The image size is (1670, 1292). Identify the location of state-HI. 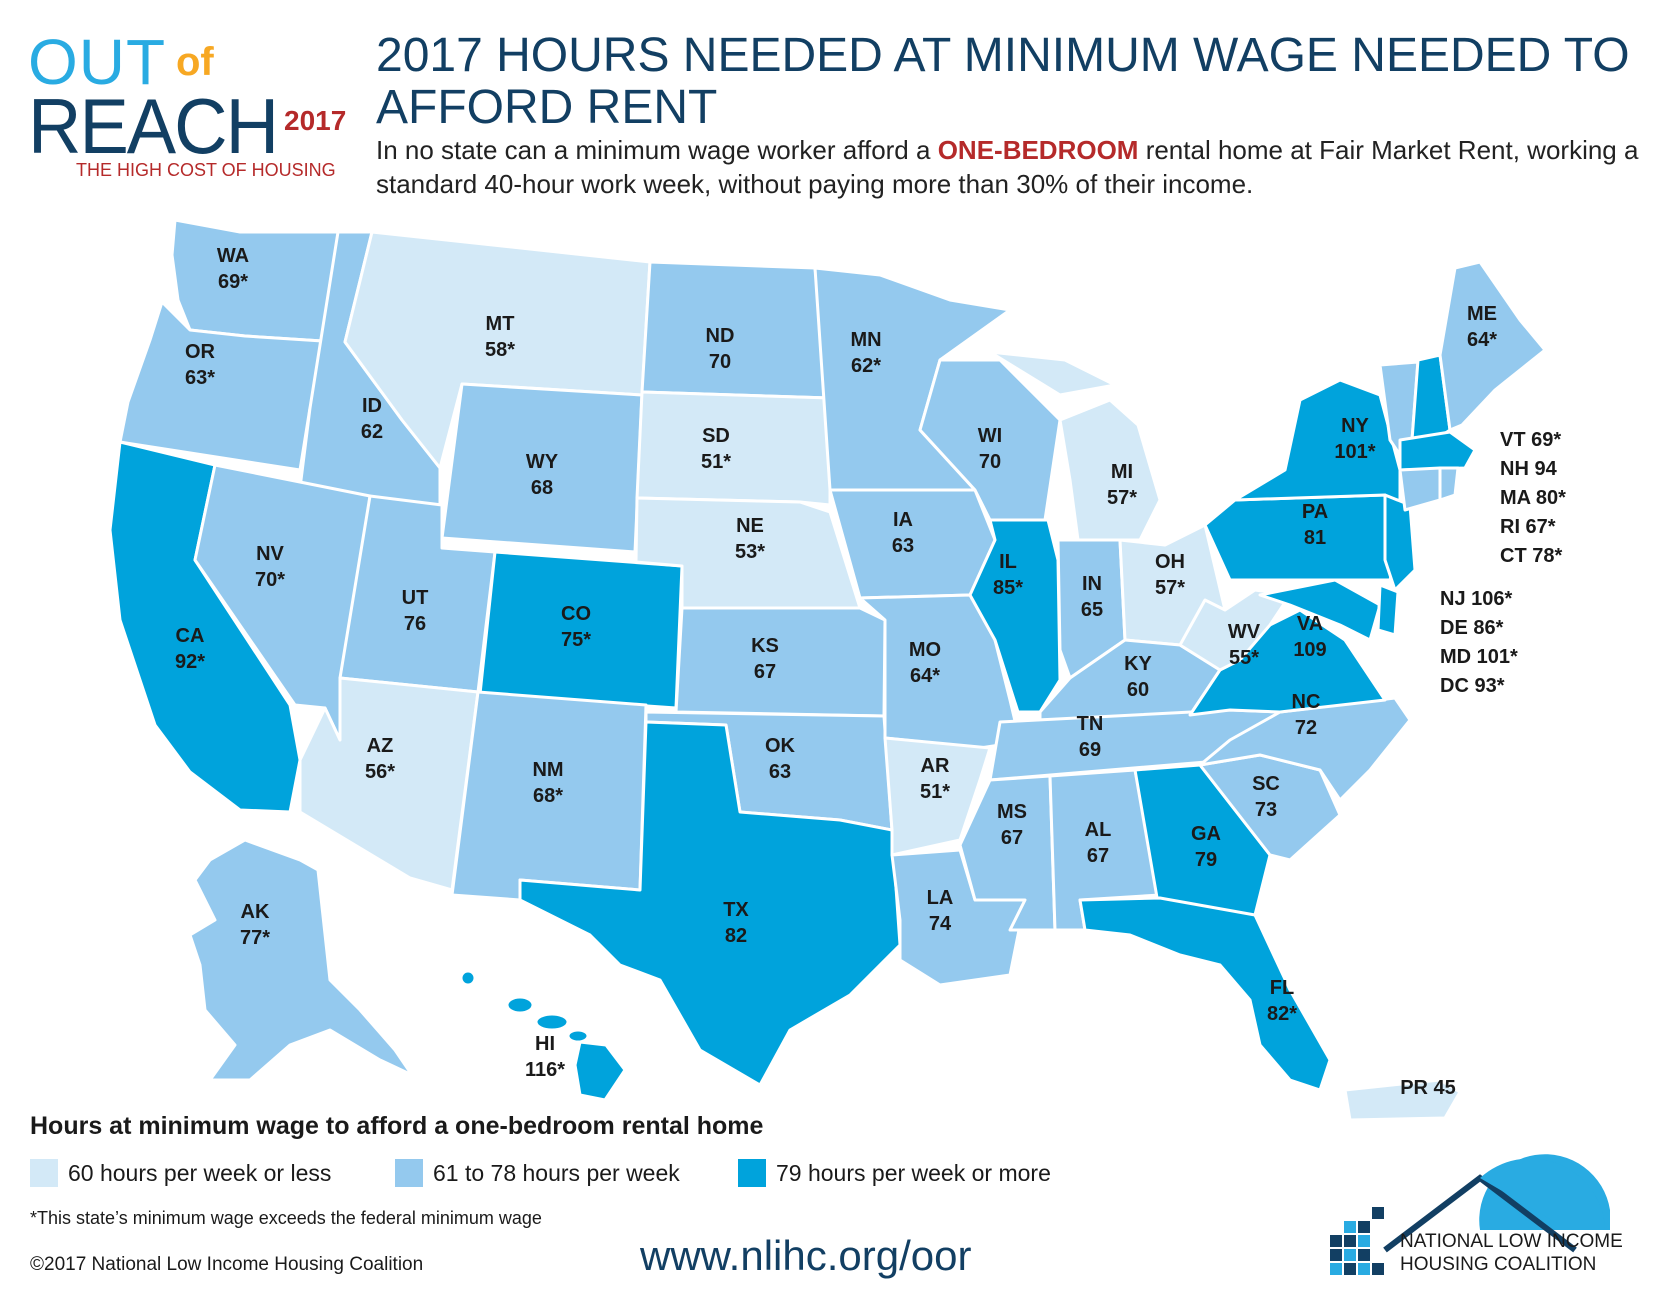
(543, 1035).